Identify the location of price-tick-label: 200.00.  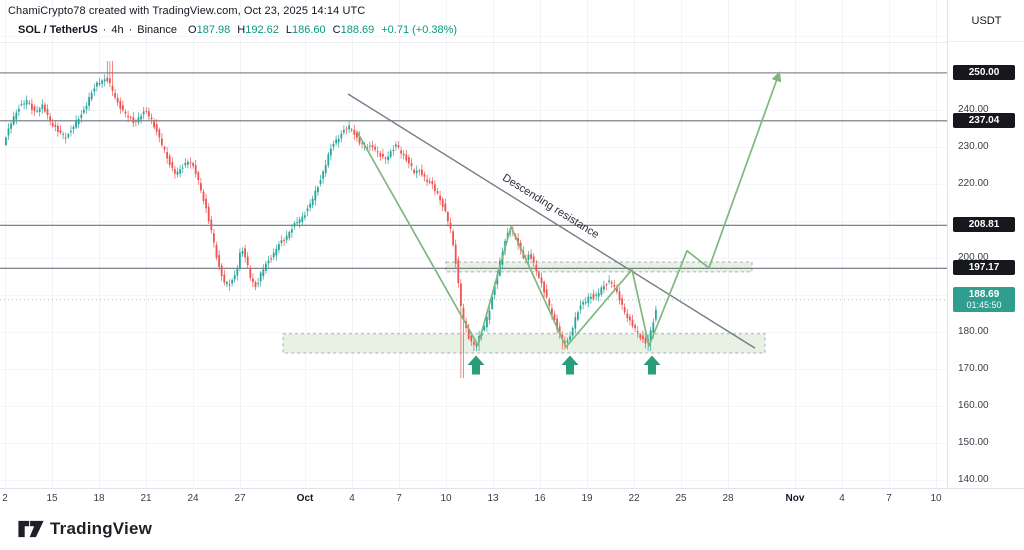
(973, 257).